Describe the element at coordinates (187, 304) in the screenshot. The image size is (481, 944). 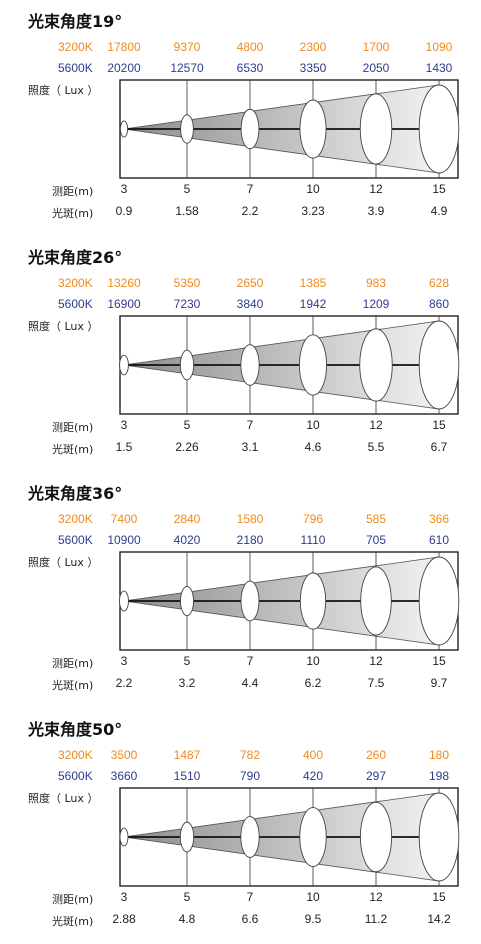
I see `lux-5600k-value: 7230` at that location.